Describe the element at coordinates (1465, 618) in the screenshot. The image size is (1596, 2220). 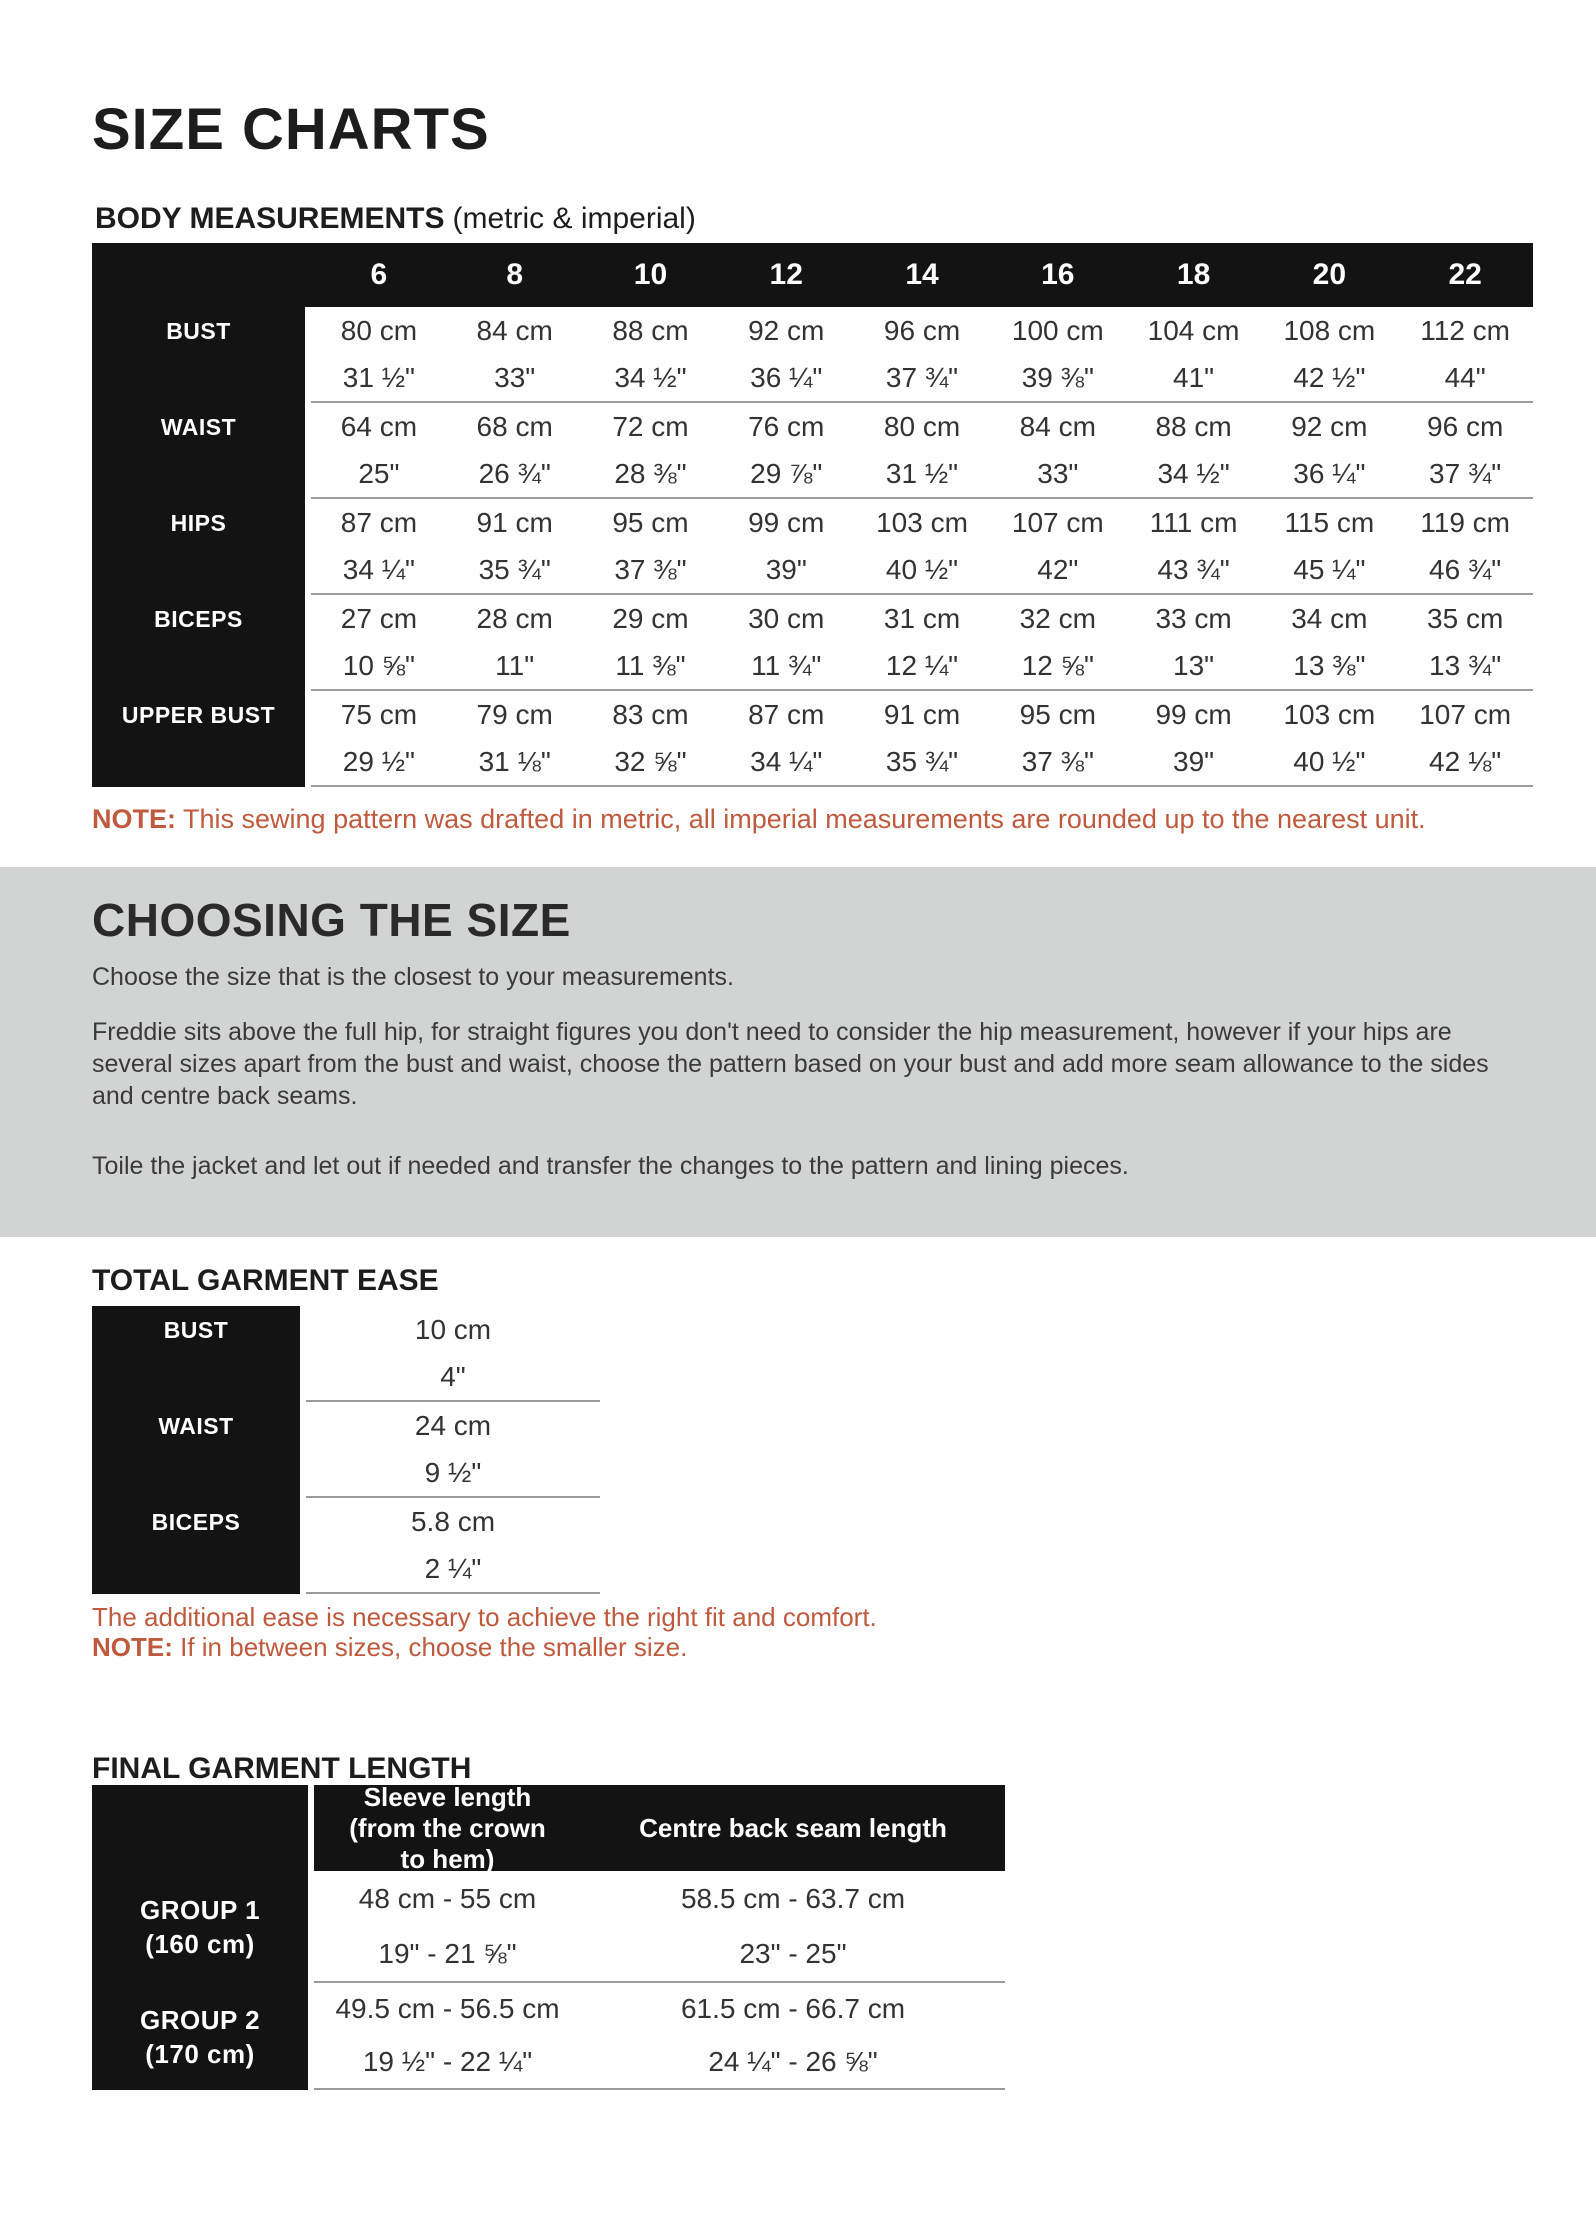
I see `biceps-metric-value: 35 cm` at that location.